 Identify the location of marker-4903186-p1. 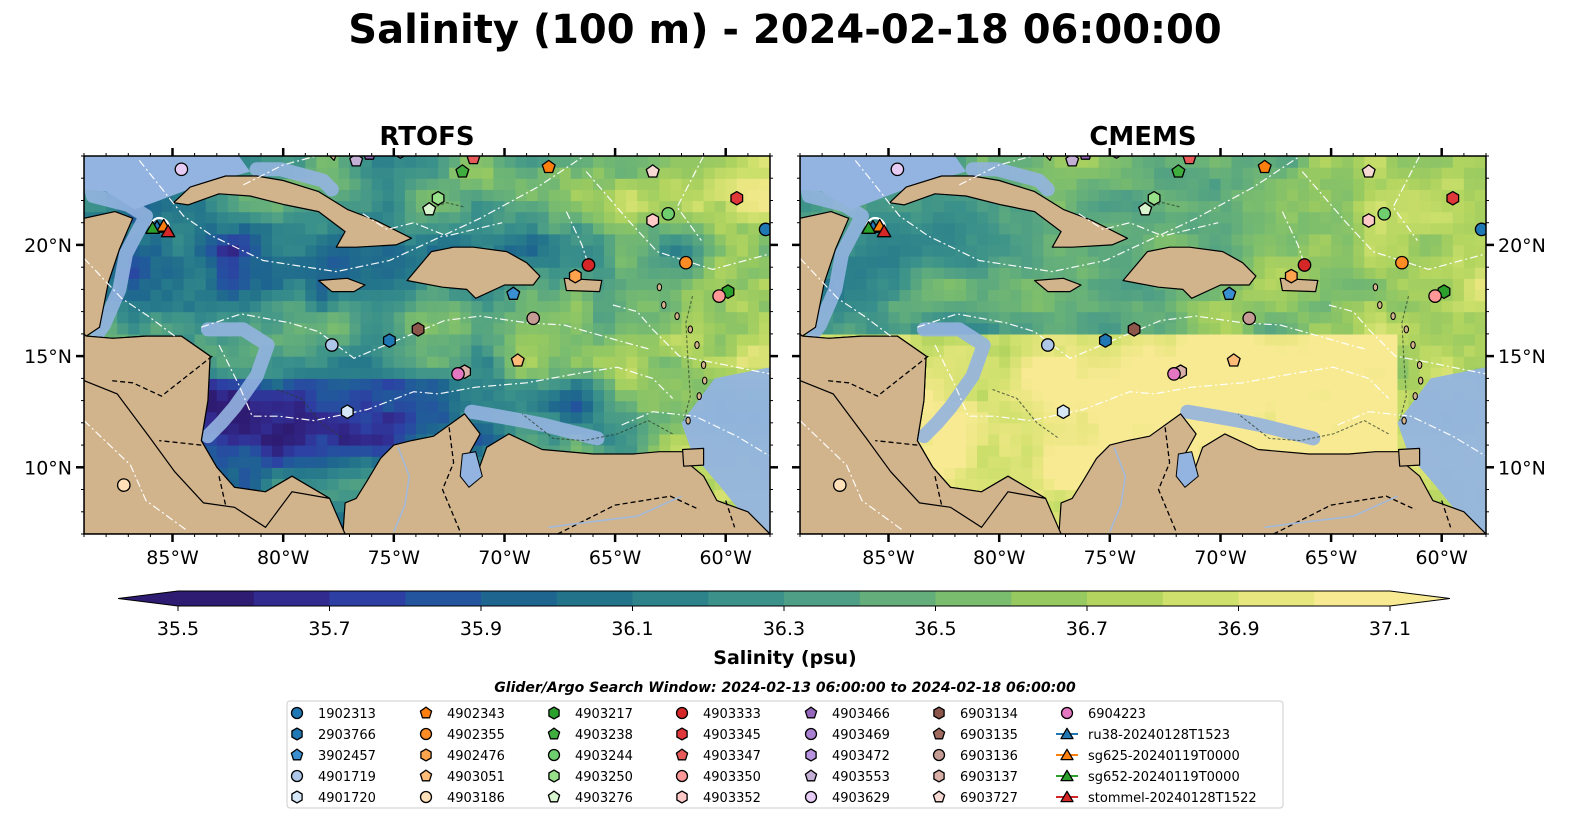
(839, 485).